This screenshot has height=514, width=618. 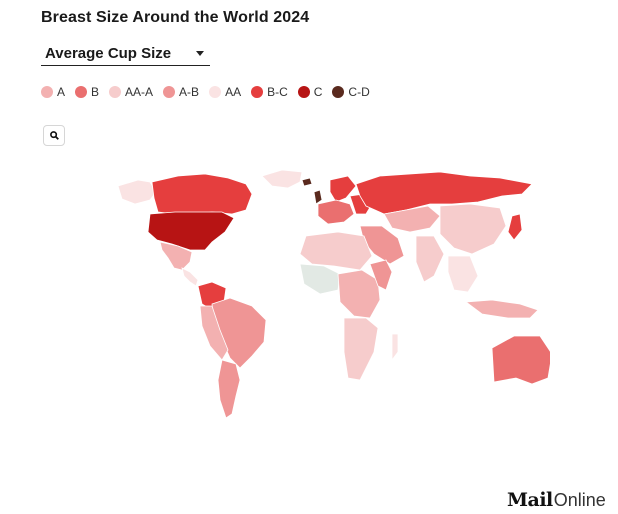 What do you see at coordinates (175, 17) in the screenshot?
I see `page-title: Breast Size Around the World 2024` at bounding box center [175, 17].